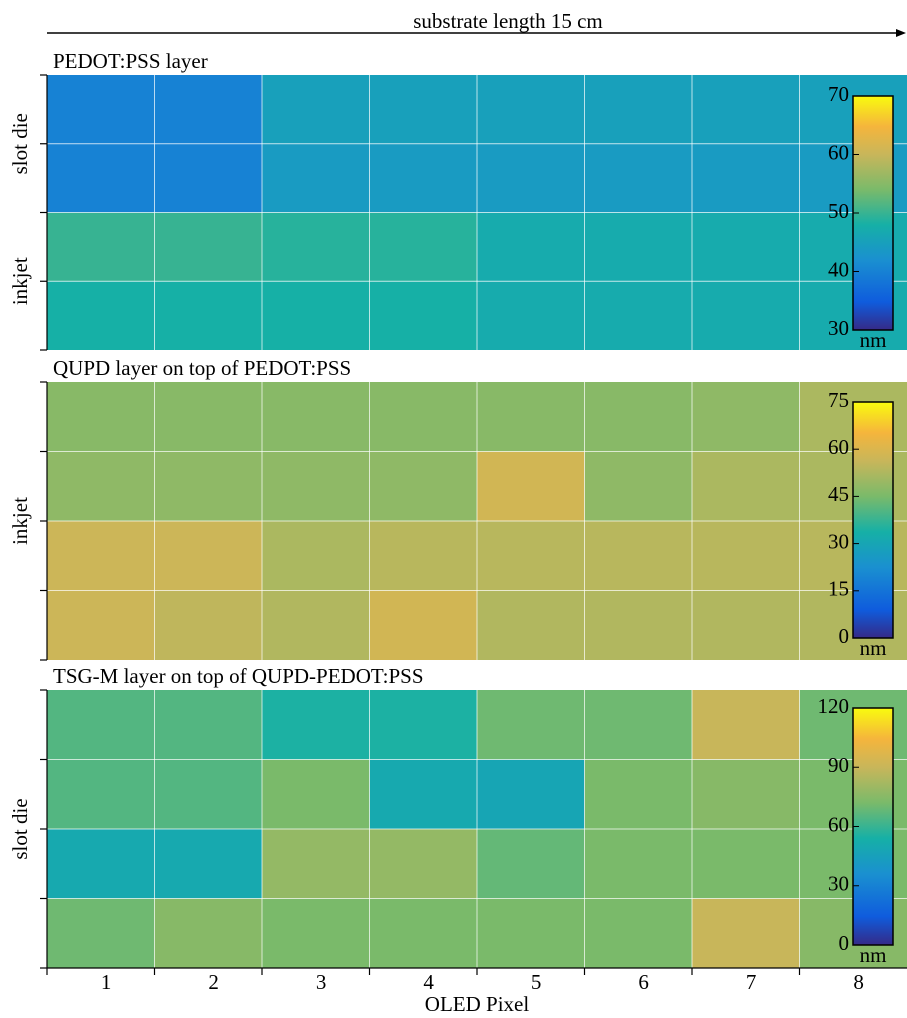  What do you see at coordinates (130, 61) in the screenshot?
I see `panel-title: PEDOT:PSS layer` at bounding box center [130, 61].